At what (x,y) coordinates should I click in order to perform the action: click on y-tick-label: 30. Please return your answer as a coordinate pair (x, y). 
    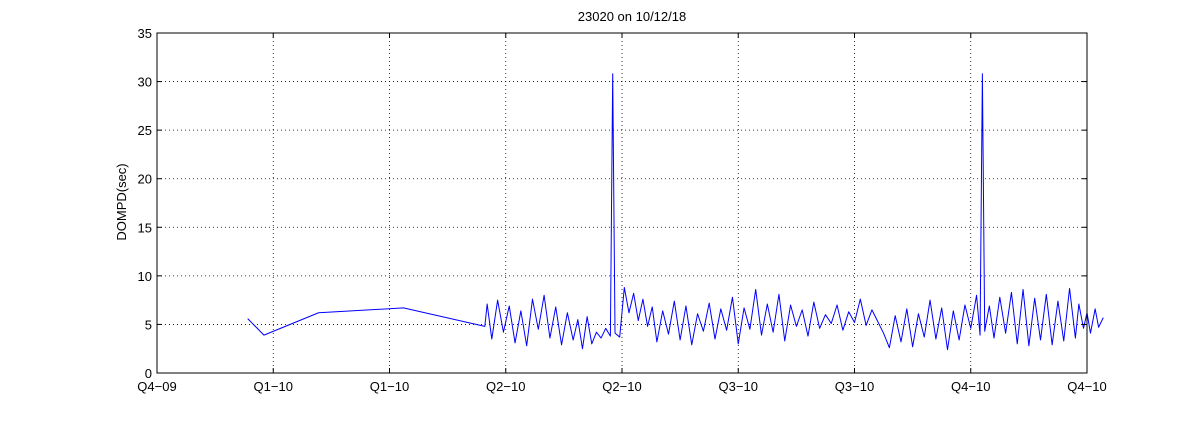
    Looking at the image, I should click on (145, 82).